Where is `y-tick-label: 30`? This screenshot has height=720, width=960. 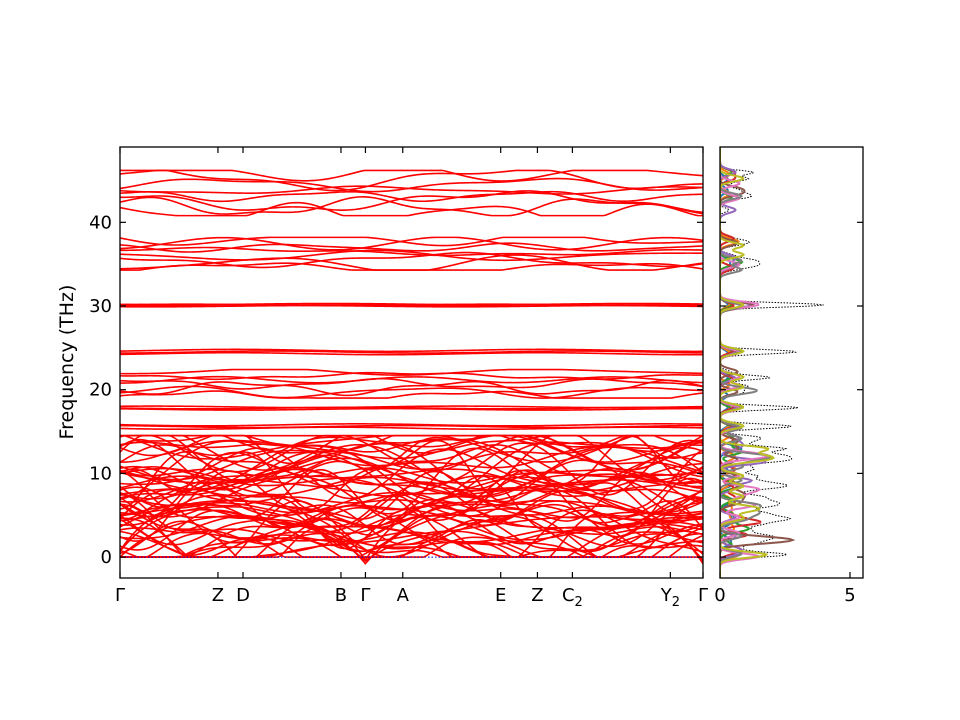 y-tick-label: 30 is located at coordinates (100, 306).